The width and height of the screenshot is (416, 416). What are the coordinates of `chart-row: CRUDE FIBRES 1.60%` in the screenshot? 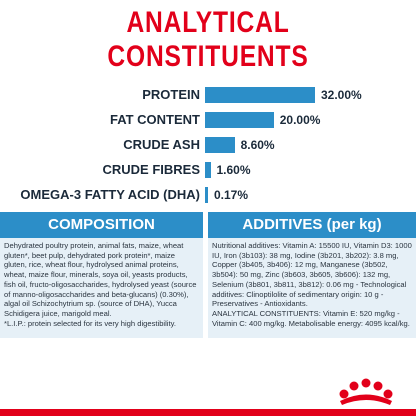 It's located at (208, 170).